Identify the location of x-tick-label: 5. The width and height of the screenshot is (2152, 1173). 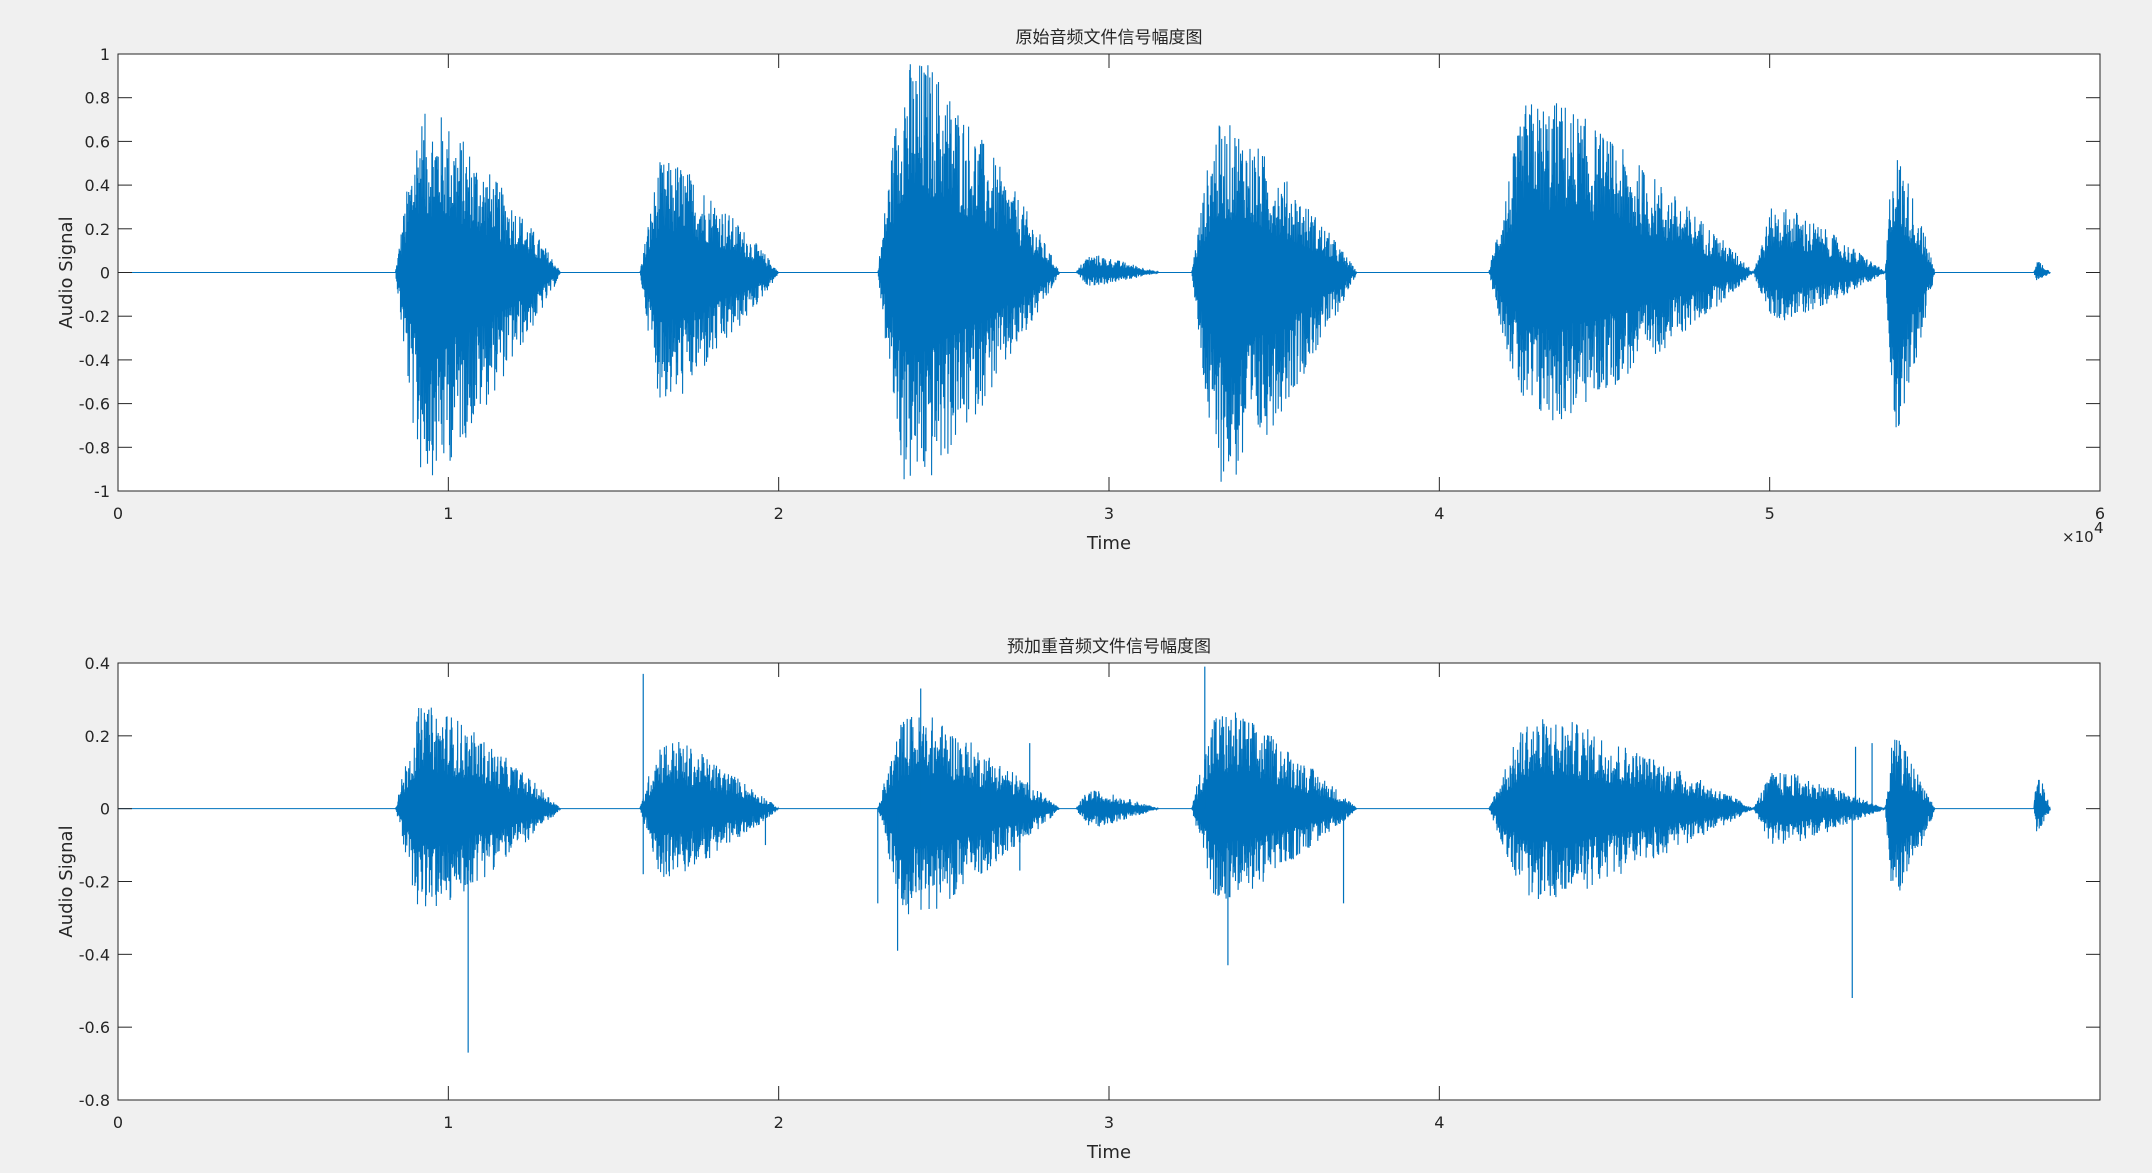
(1770, 513).